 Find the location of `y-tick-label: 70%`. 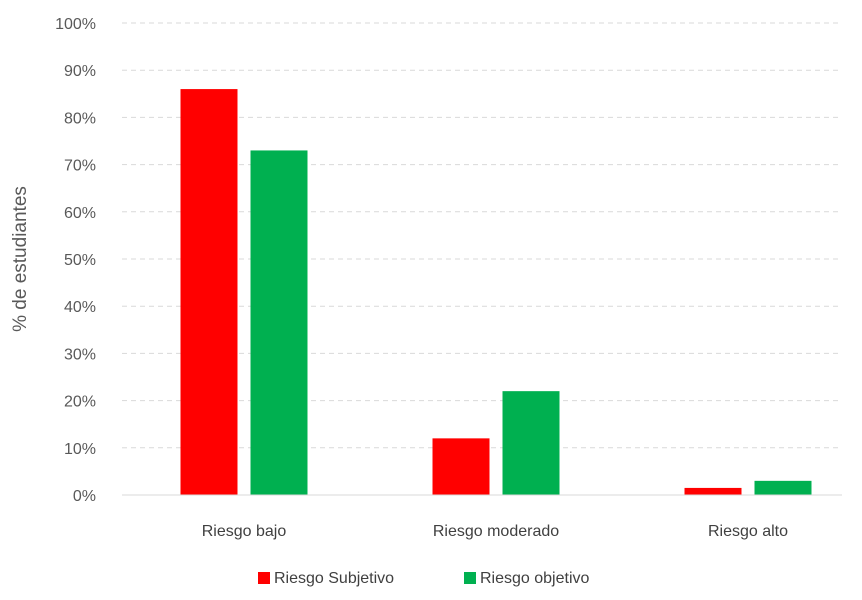

y-tick-label: 70% is located at coordinates (80, 166).